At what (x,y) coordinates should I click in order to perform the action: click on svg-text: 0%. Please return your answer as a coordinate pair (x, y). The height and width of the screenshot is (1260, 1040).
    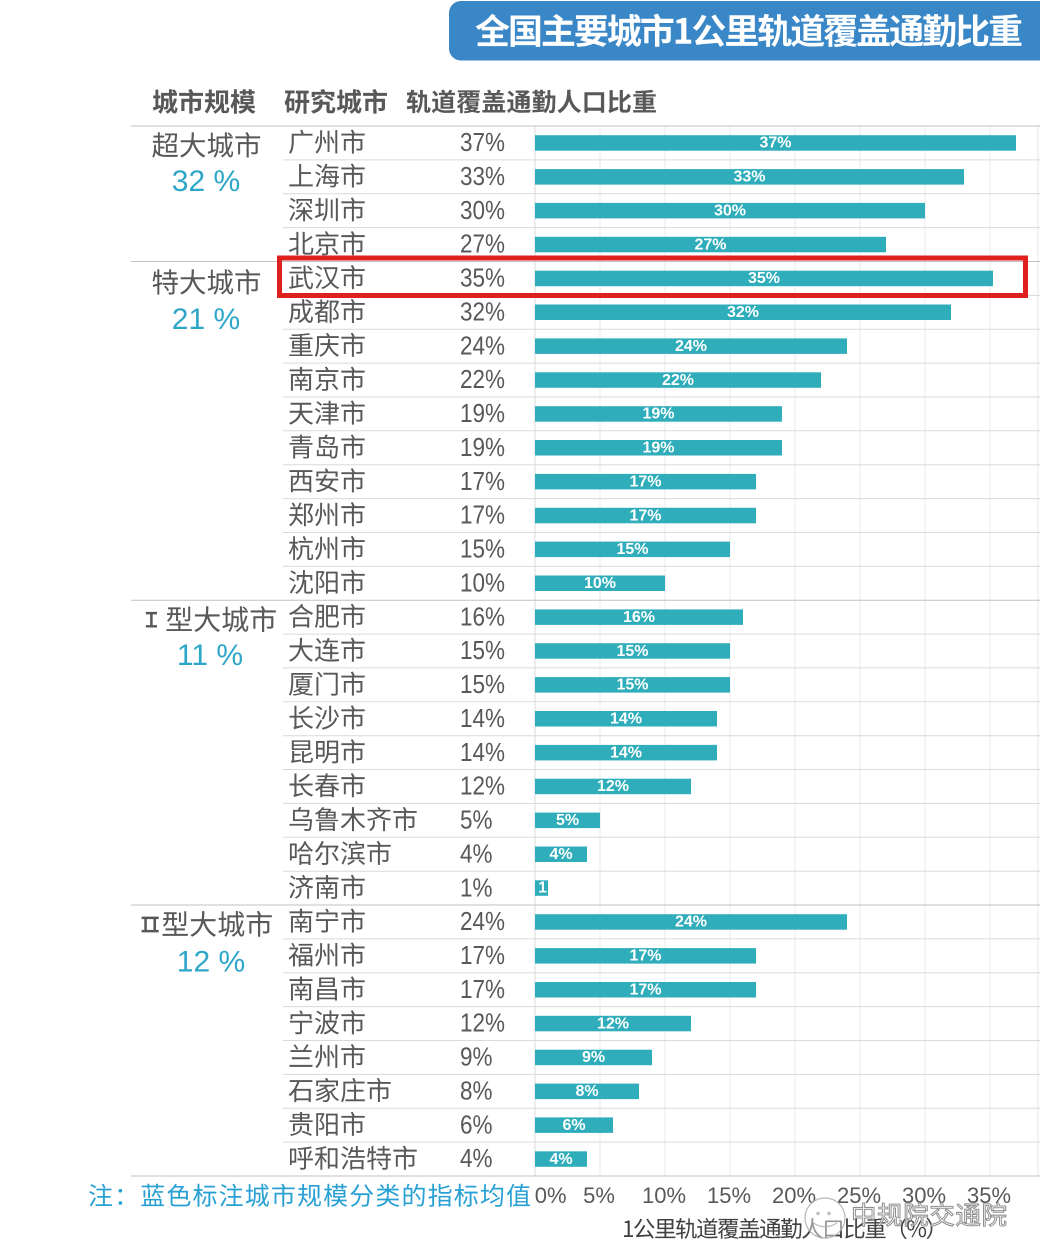
    Looking at the image, I should click on (551, 1195).